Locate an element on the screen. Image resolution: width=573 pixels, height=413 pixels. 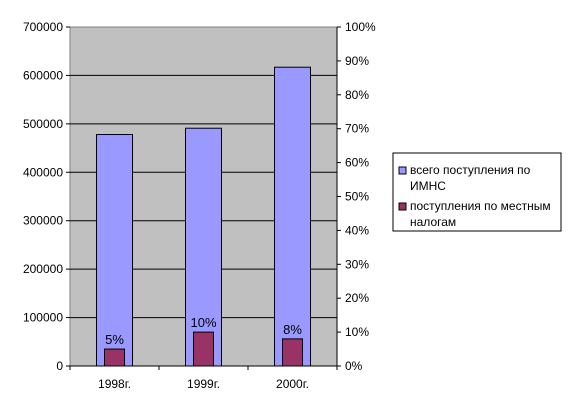
y2-tick-label: 10% is located at coordinates (357, 332).